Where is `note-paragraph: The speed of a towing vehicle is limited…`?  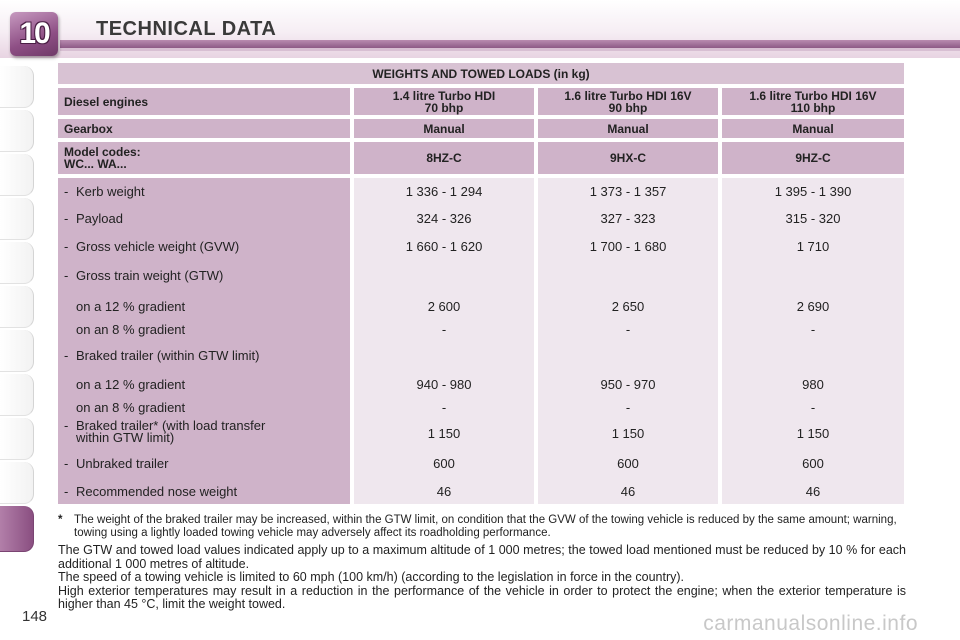 note-paragraph: The speed of a towing vehicle is limited… is located at coordinates (371, 577).